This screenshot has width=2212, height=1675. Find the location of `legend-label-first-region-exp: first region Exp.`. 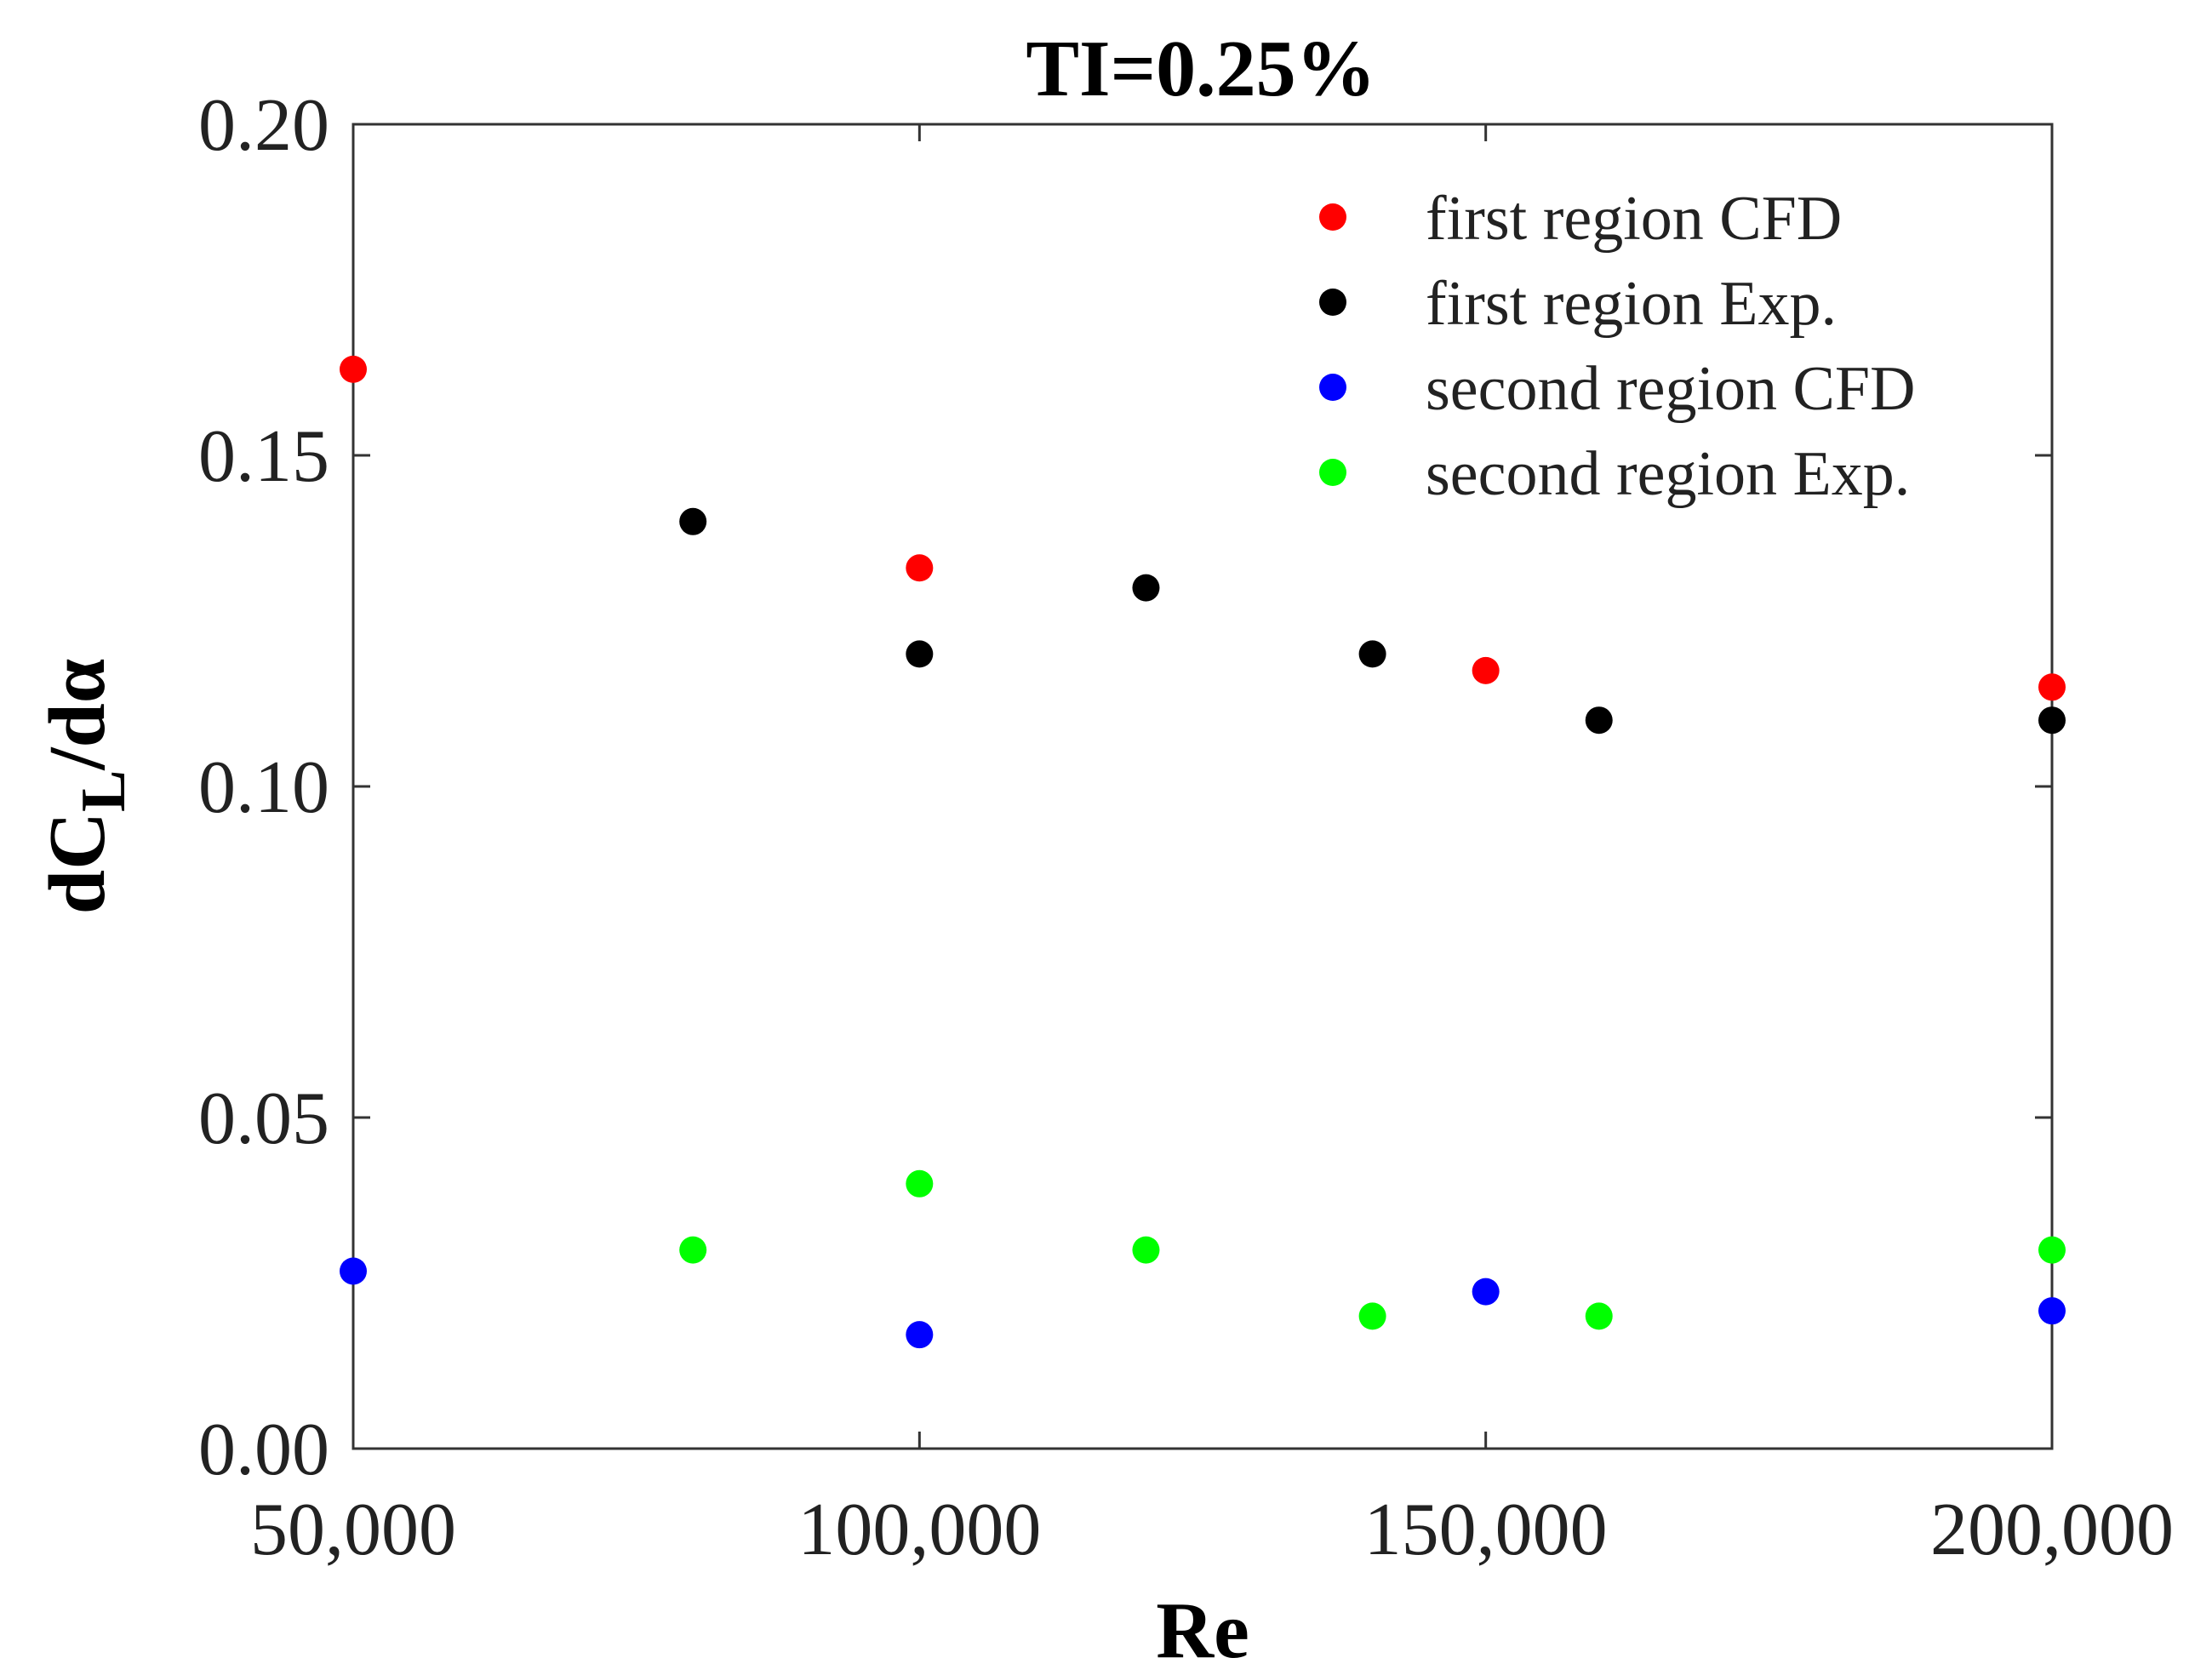

legend-label-first-region-exp: first region Exp. is located at coordinates (1631, 304).